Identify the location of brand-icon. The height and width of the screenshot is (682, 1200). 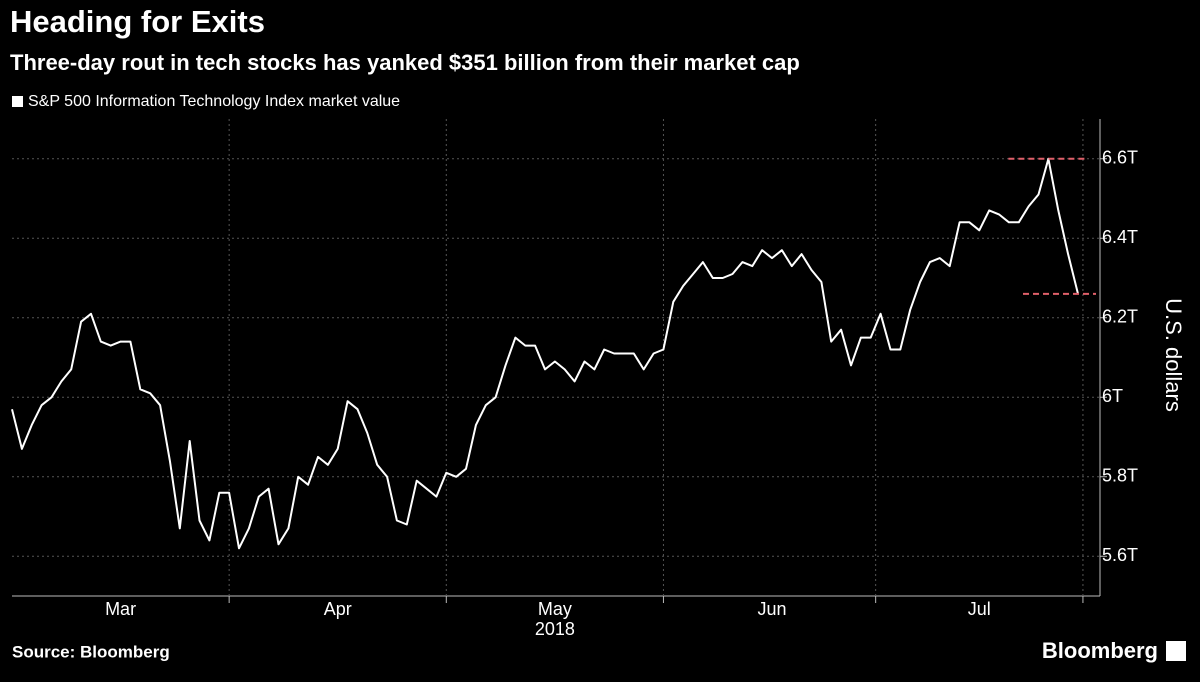
(1176, 651).